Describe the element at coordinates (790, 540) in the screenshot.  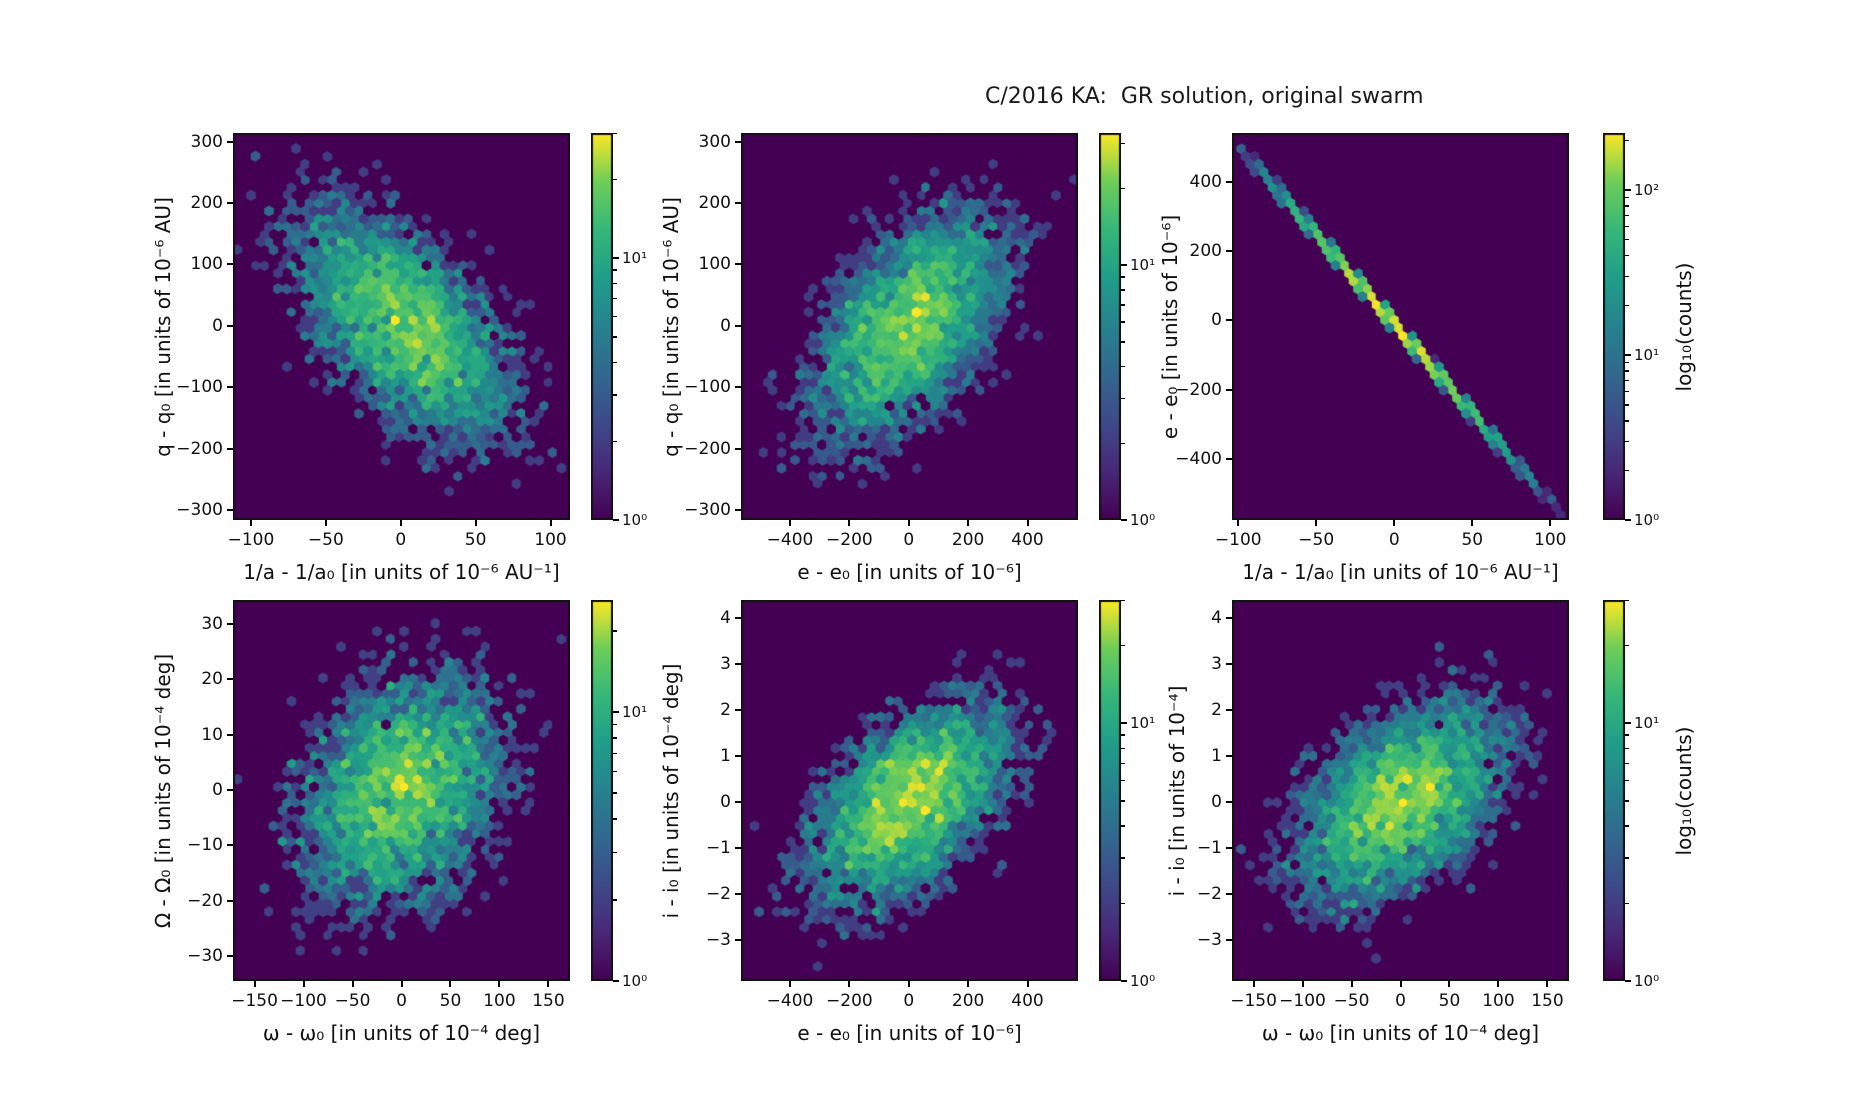
I see `x-tick-label: −400` at that location.